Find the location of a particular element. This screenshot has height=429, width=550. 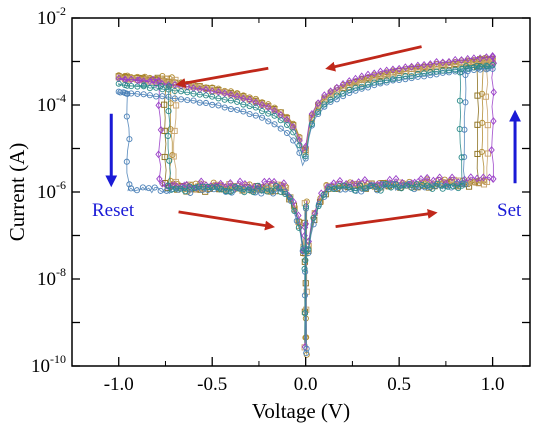

y-tick-exponent: -10 is located at coordinates (58, 359).